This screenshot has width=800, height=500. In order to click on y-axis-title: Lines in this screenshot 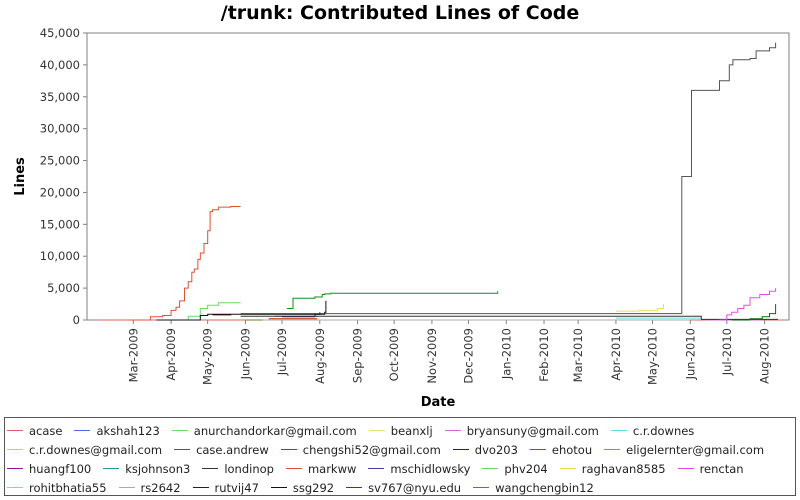, I will do `click(20, 176)`.